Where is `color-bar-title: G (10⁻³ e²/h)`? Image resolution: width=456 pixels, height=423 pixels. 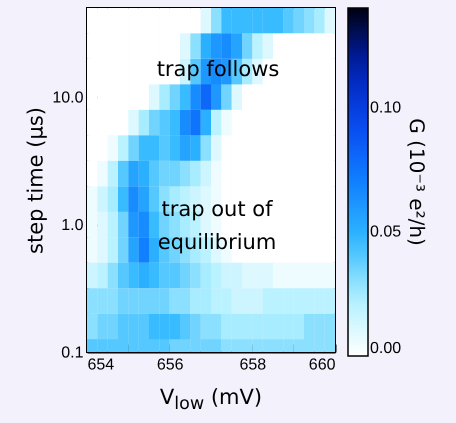 color-bar-title: G (10⁻³ e²/h) is located at coordinates (417, 182).